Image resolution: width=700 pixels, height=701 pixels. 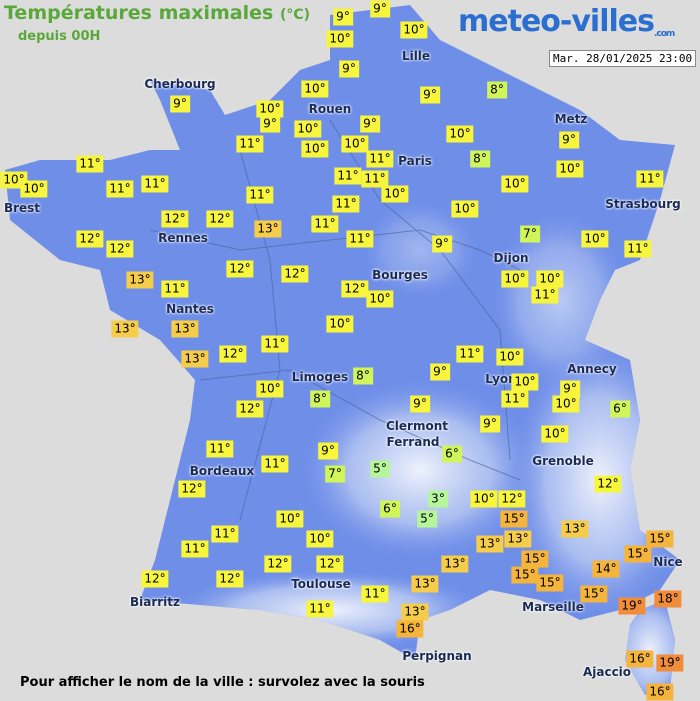 What do you see at coordinates (335, 474) in the screenshot?
I see `temperature-label: 7°` at bounding box center [335, 474].